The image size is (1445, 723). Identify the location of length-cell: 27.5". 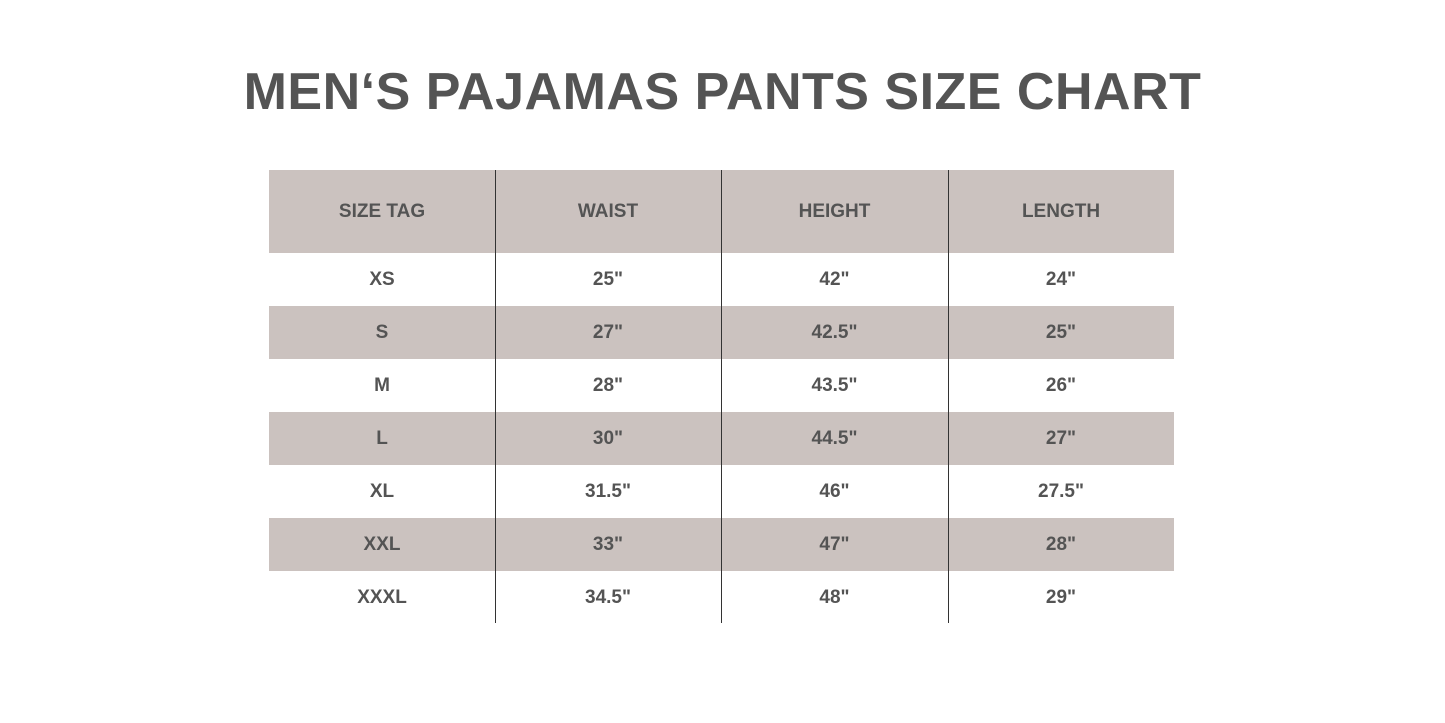
(1061, 491).